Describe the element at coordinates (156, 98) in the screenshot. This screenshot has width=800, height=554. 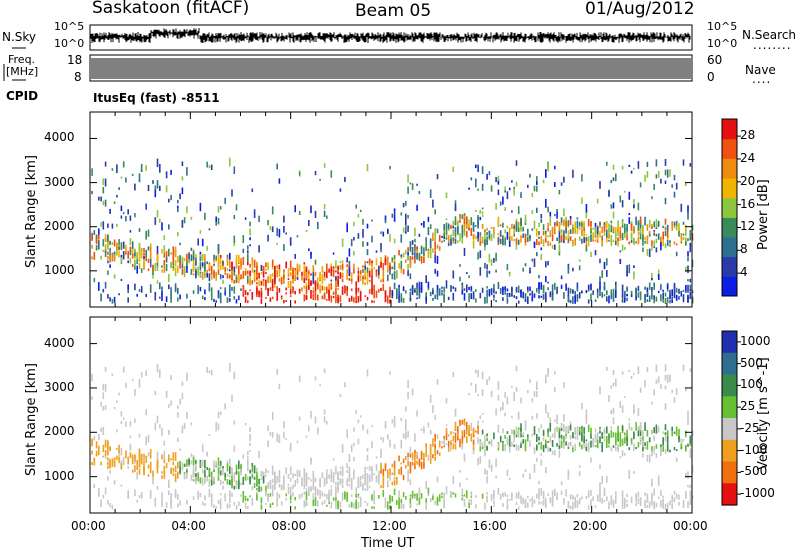
I see `cpid-text: ItusEq (fast) -8511` at that location.